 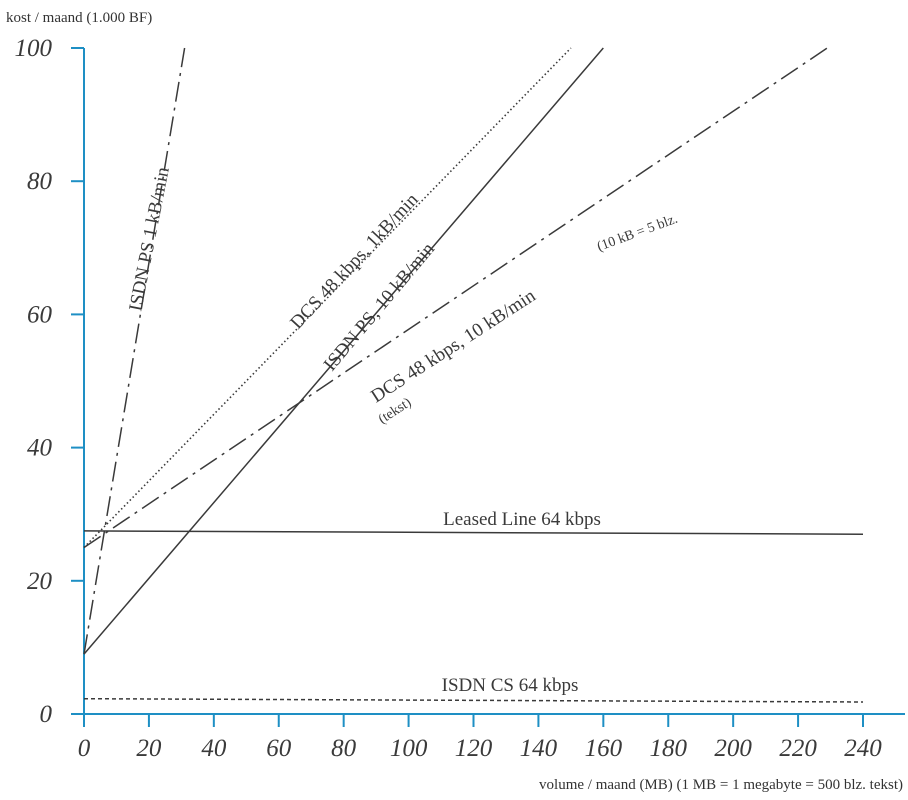 I want to click on x-tick-label: 20, so click(x=149, y=748).